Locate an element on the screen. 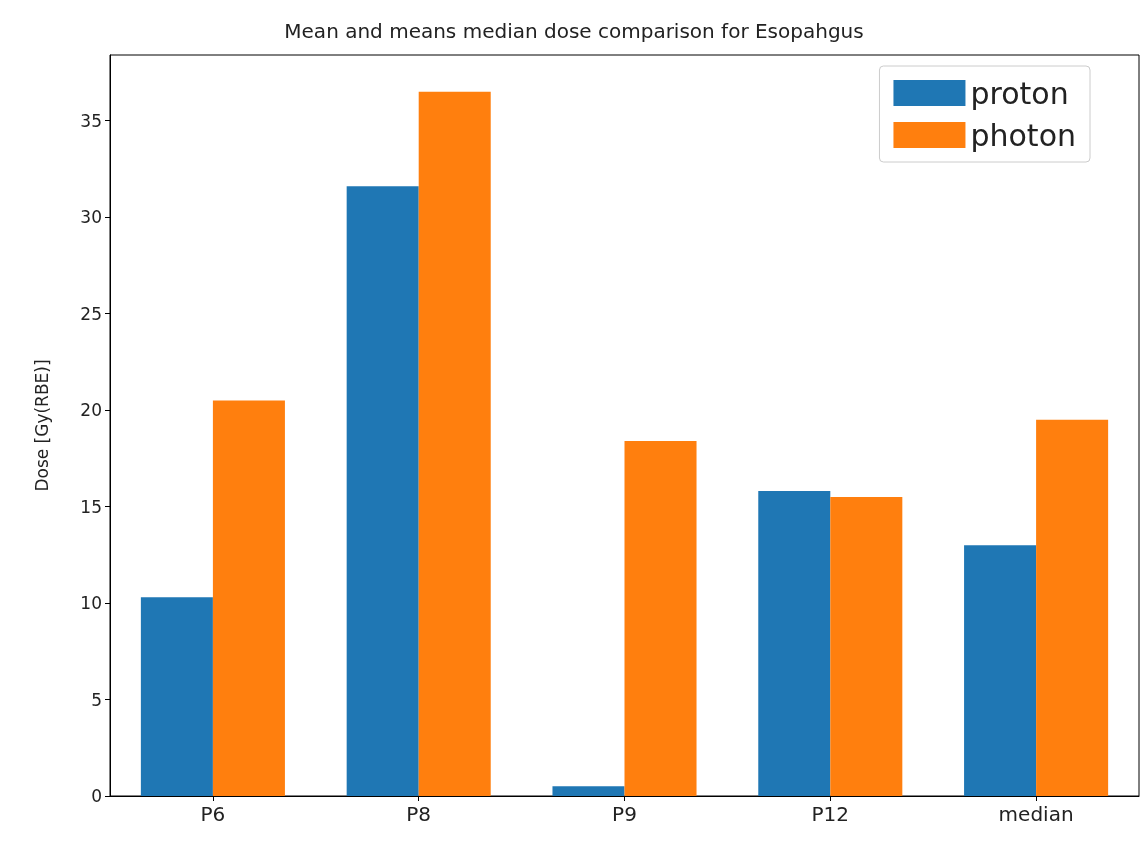 The height and width of the screenshot is (854, 1148). x-tick-label: P6 is located at coordinates (213, 814).